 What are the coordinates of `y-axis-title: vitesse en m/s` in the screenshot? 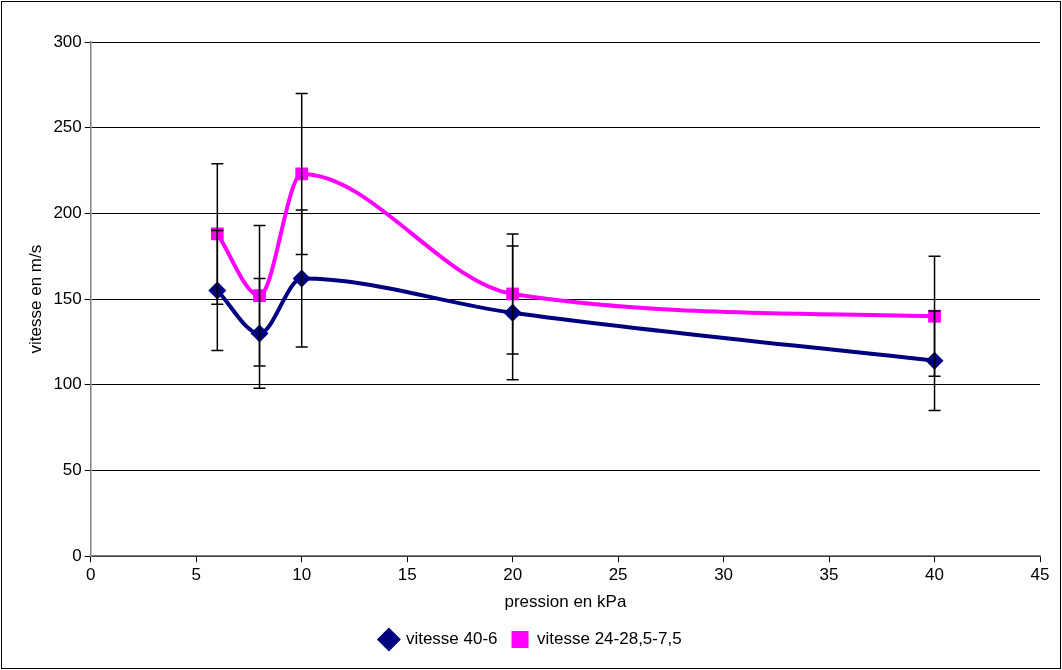 It's located at (35, 299).